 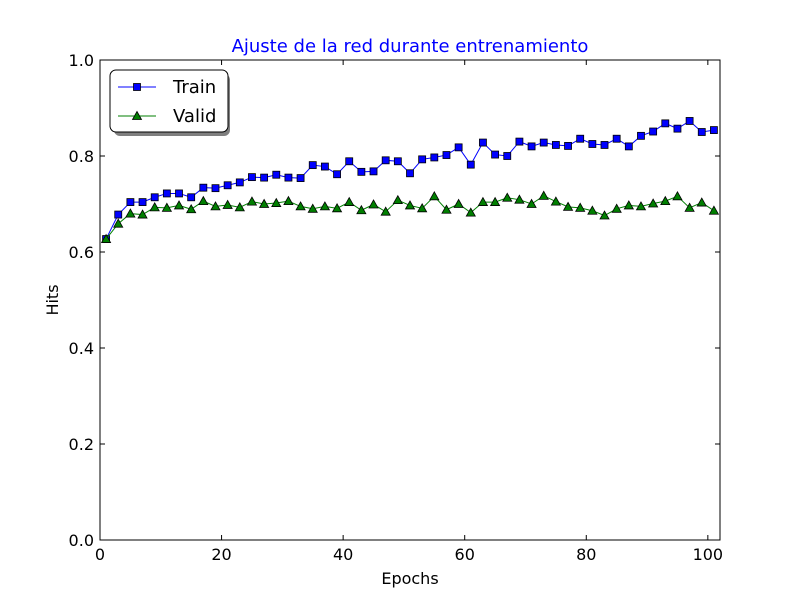 What do you see at coordinates (194, 116) in the screenshot?
I see `legend-valid-label: Valid` at bounding box center [194, 116].